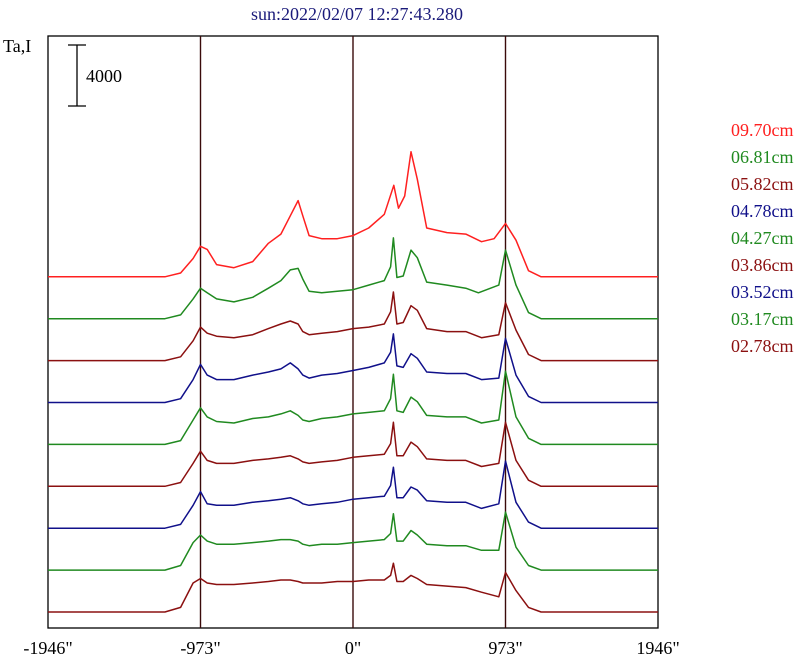  What do you see at coordinates (505, 648) in the screenshot?
I see `x-tick-label: 973"` at bounding box center [505, 648].